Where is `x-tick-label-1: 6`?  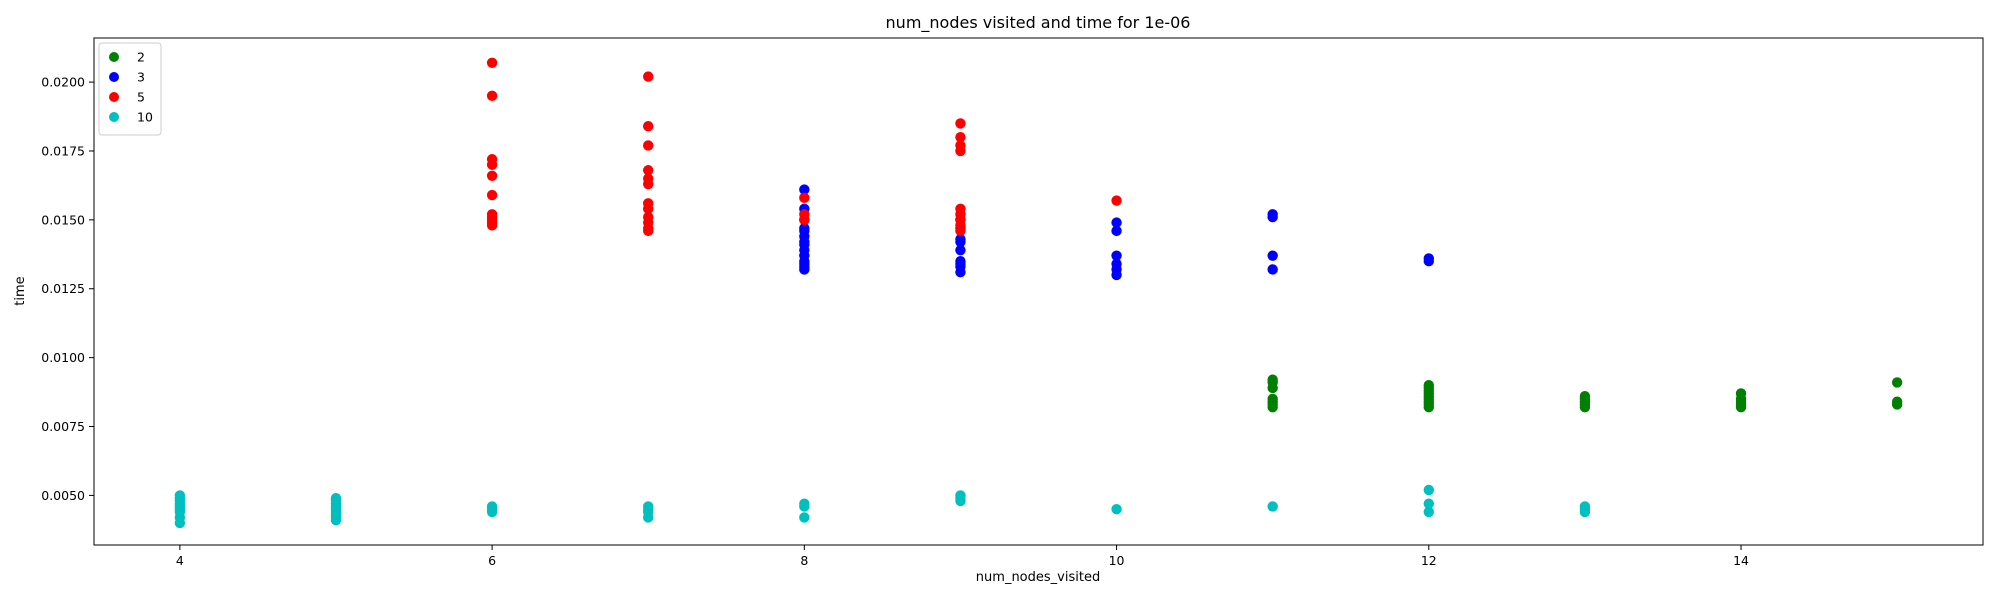 x-tick-label-1: 6 is located at coordinates (492, 560).